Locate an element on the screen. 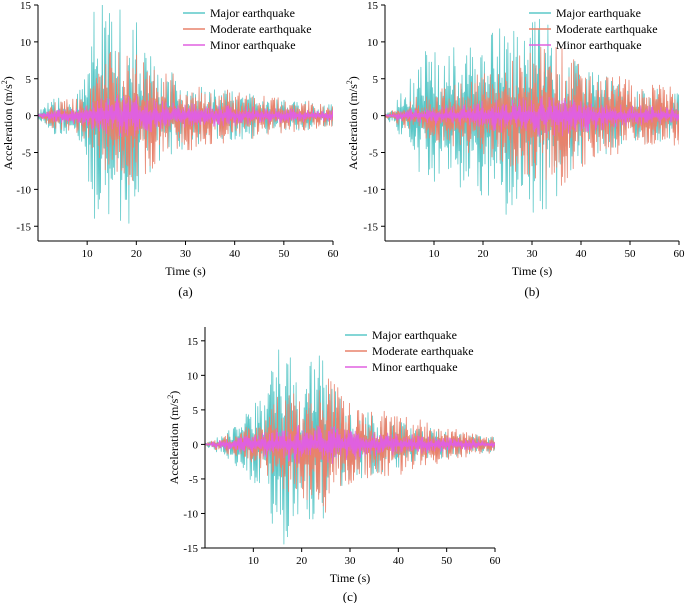 Image resolution: width=685 pixels, height=603 pixels. panel-label: (b) is located at coordinates (531, 291).